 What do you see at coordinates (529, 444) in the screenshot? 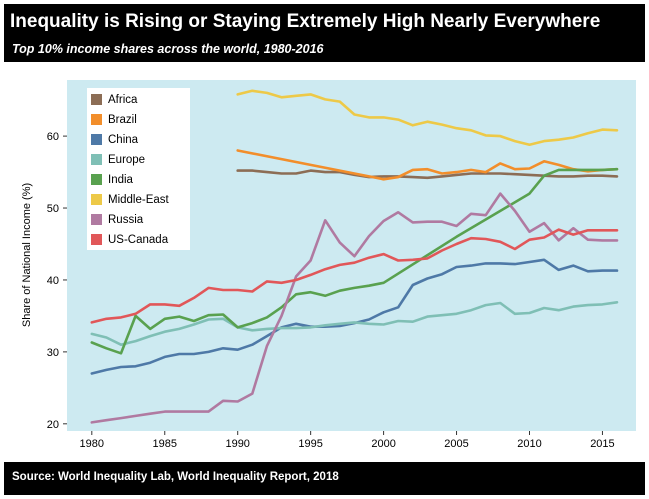
I see `x-tick-label: 2010` at bounding box center [529, 444].